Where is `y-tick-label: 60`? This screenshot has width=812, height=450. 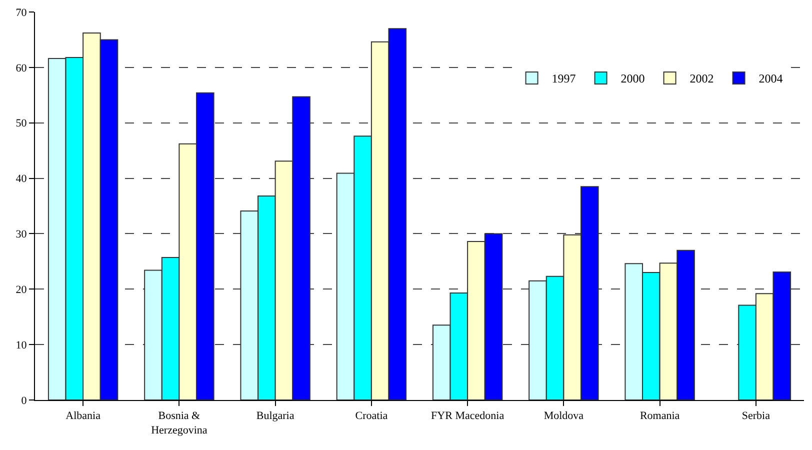
y-tick-label: 60 is located at coordinates (22, 68).